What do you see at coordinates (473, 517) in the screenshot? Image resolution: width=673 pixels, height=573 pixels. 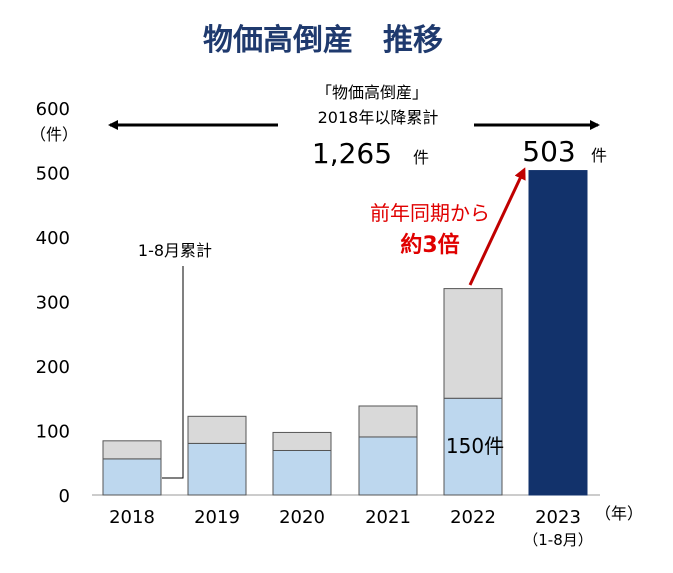 I see `x-tick-label: 2022` at bounding box center [473, 517].